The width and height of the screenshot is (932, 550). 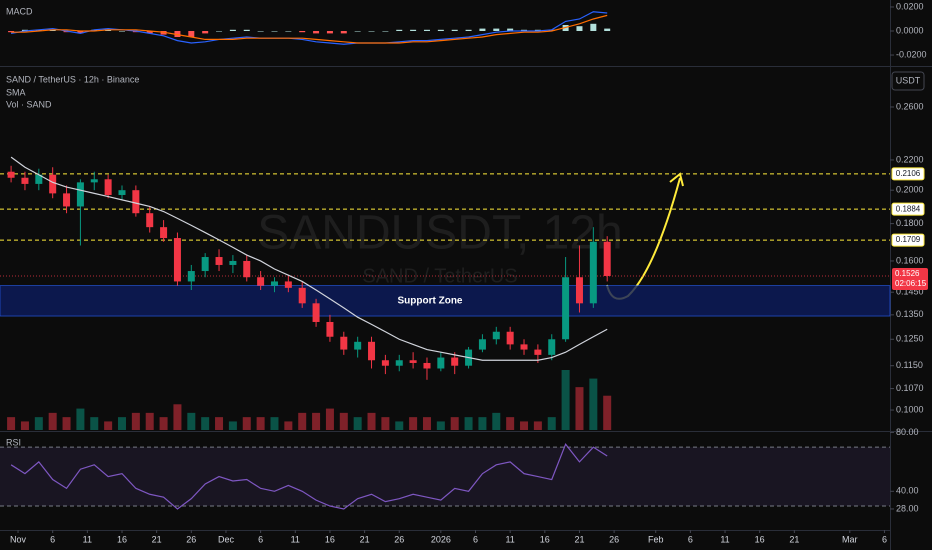 I want to click on indicator-label: SMA, so click(x=16, y=92).